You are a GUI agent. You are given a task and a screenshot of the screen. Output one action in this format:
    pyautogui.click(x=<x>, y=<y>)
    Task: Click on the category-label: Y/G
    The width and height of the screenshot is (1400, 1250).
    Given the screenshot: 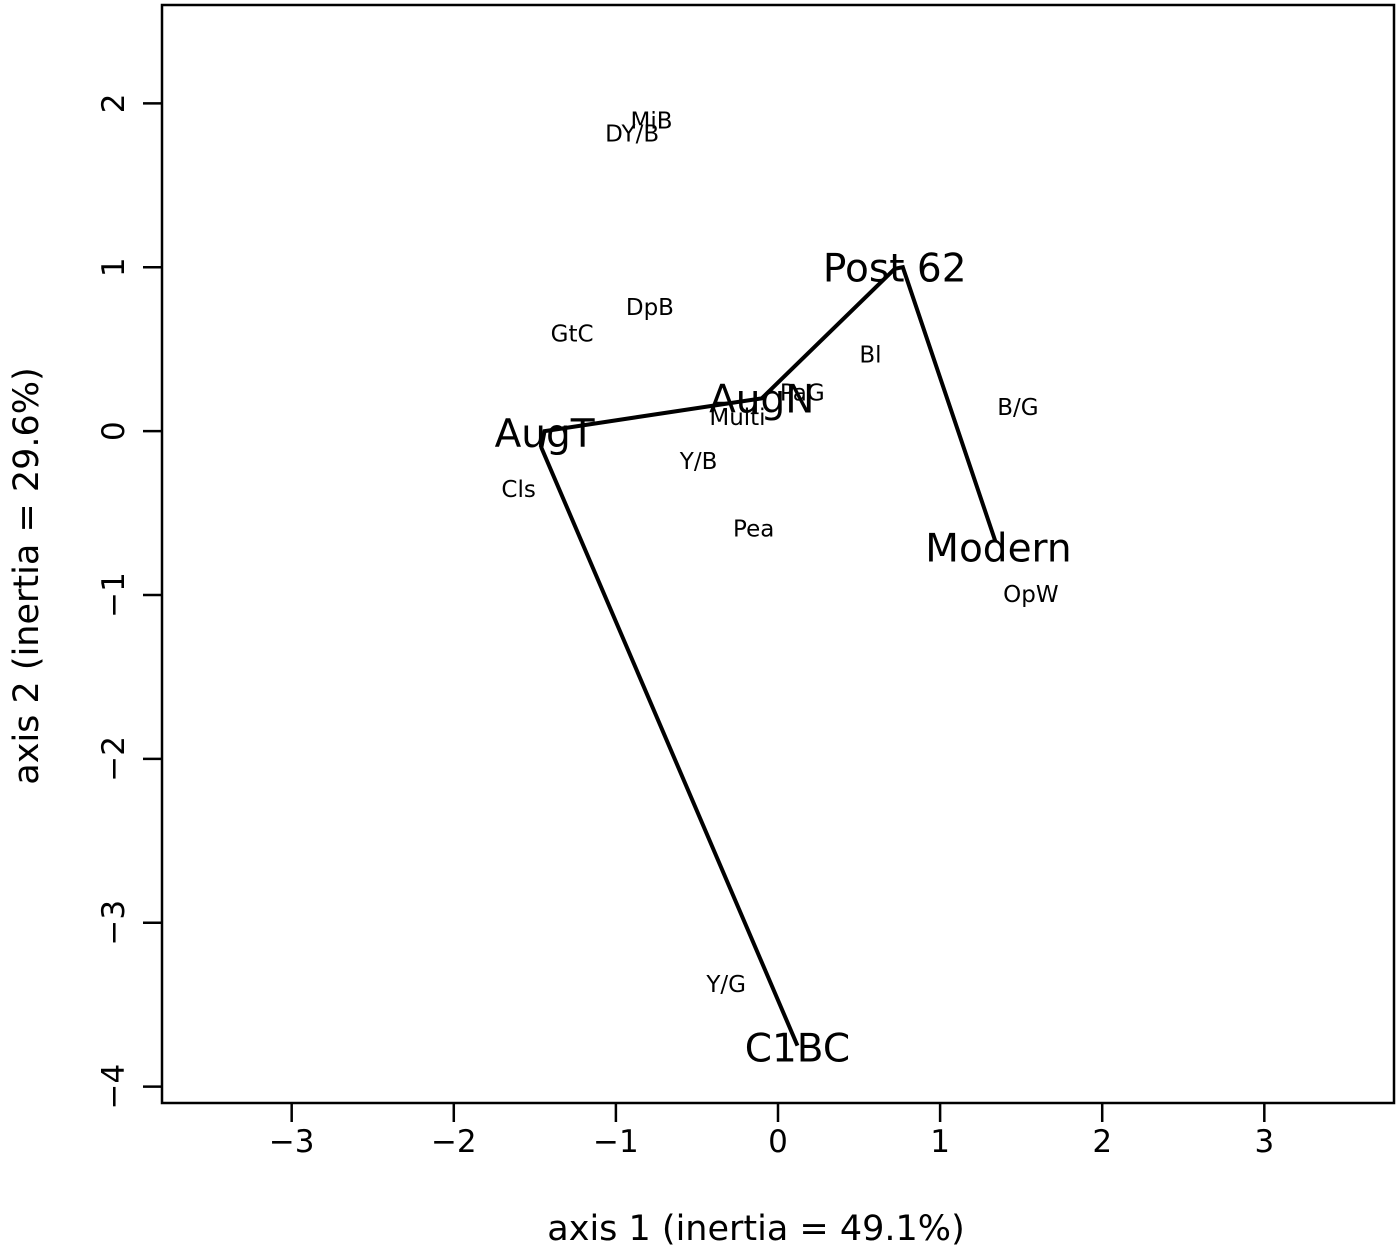 What is the action you would take?
    pyautogui.click(x=725, y=985)
    